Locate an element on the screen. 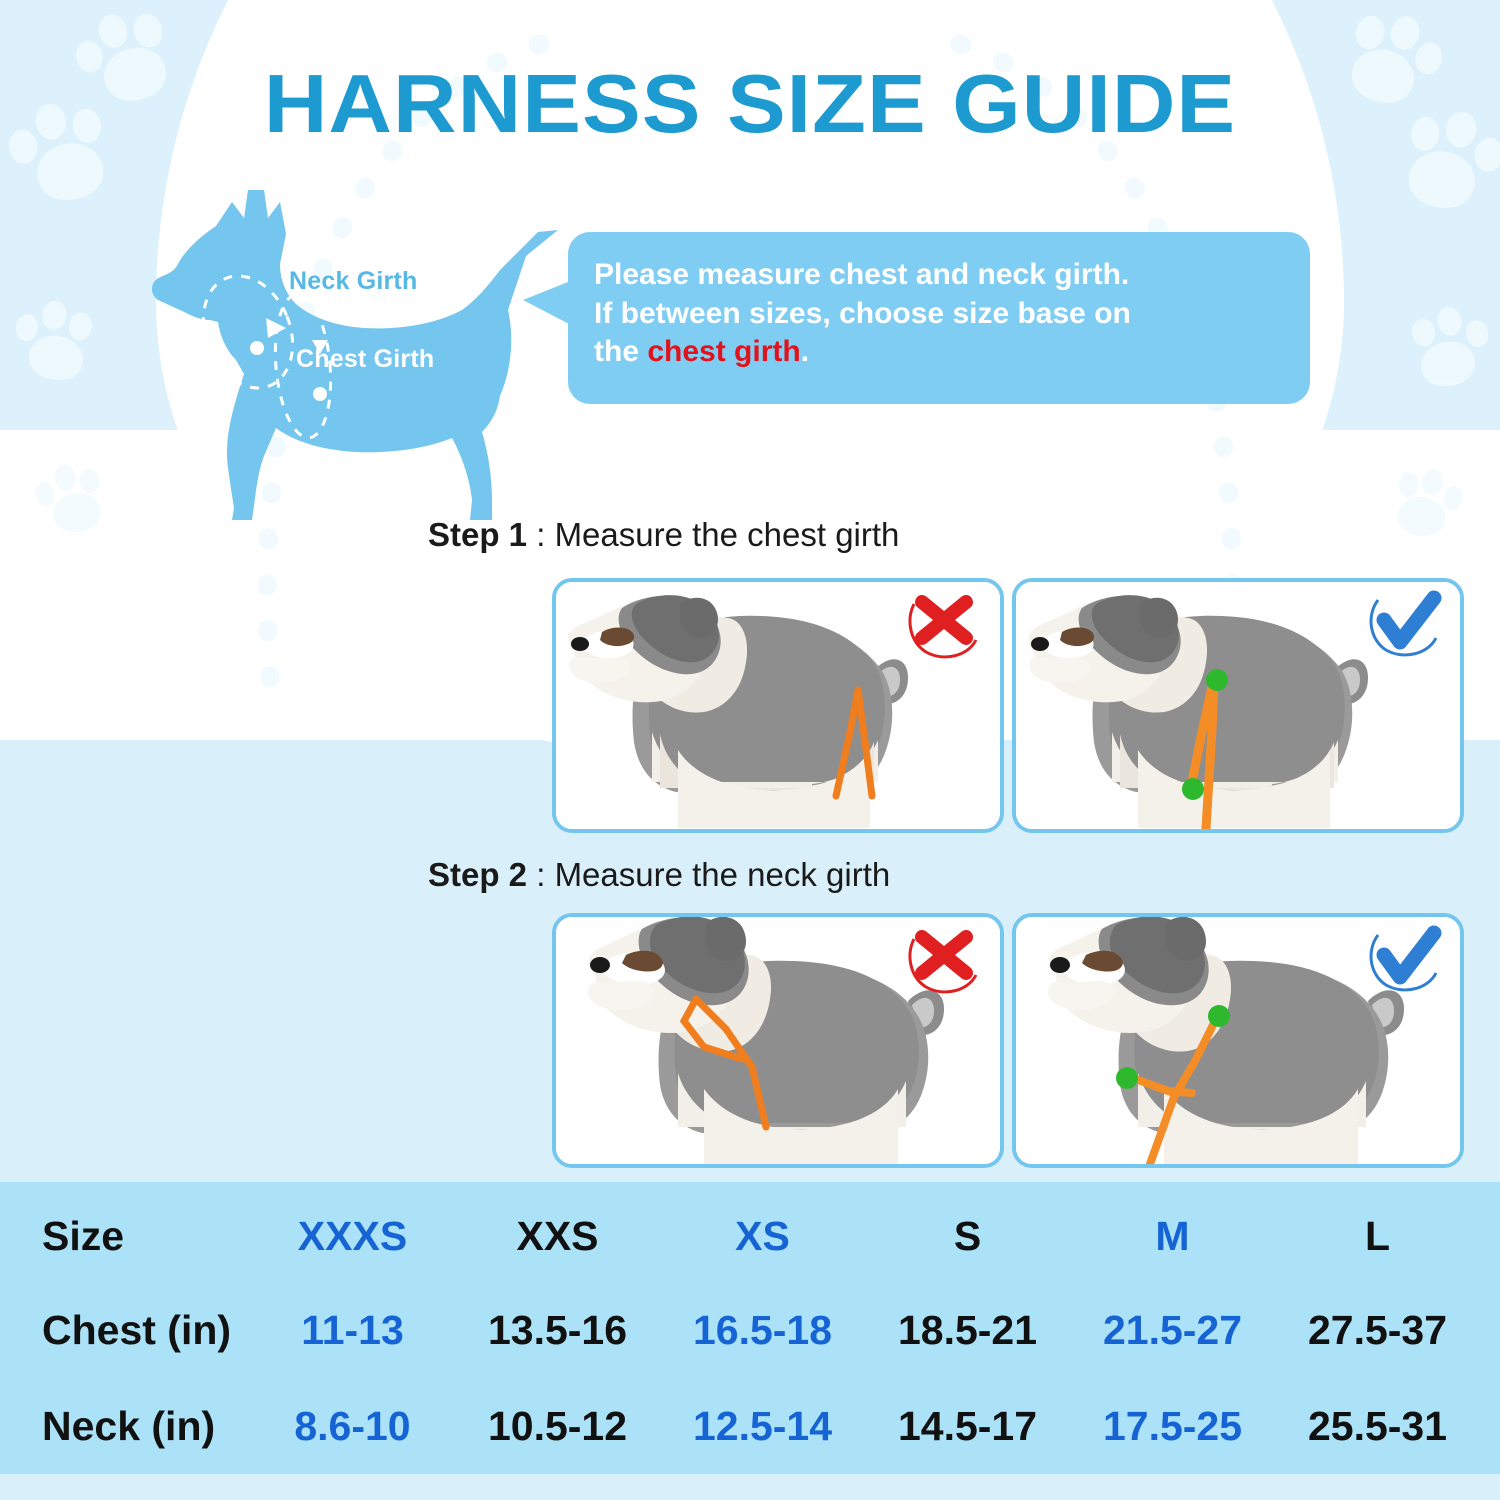 The height and width of the screenshot is (1500, 1500). size-cell: L is located at coordinates (1377, 1236).